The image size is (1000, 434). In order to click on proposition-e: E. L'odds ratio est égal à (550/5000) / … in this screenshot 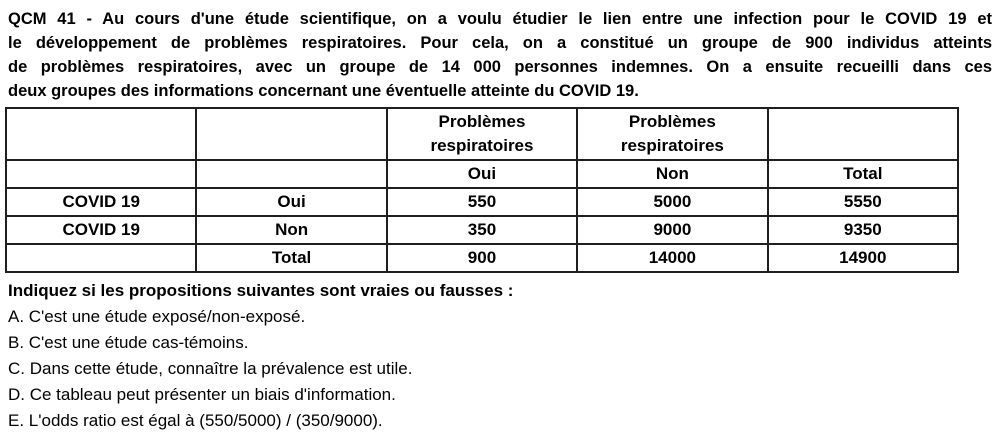, I will do `click(195, 420)`.